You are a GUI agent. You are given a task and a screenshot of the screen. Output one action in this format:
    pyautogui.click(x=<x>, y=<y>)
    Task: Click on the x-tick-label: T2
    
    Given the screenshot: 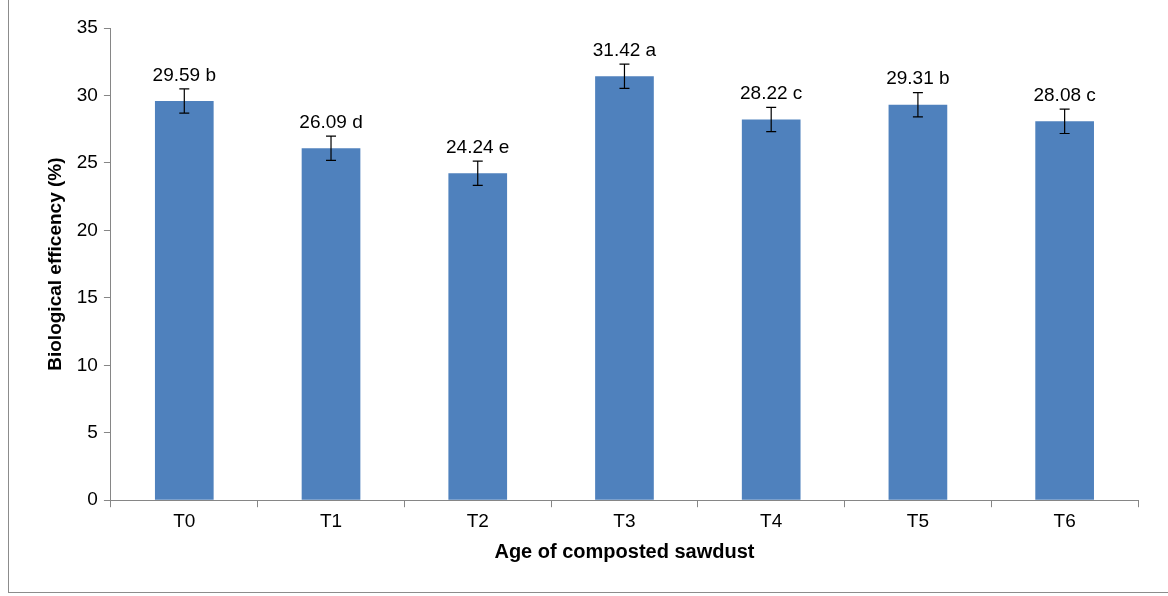 What is the action you would take?
    pyautogui.click(x=477, y=520)
    